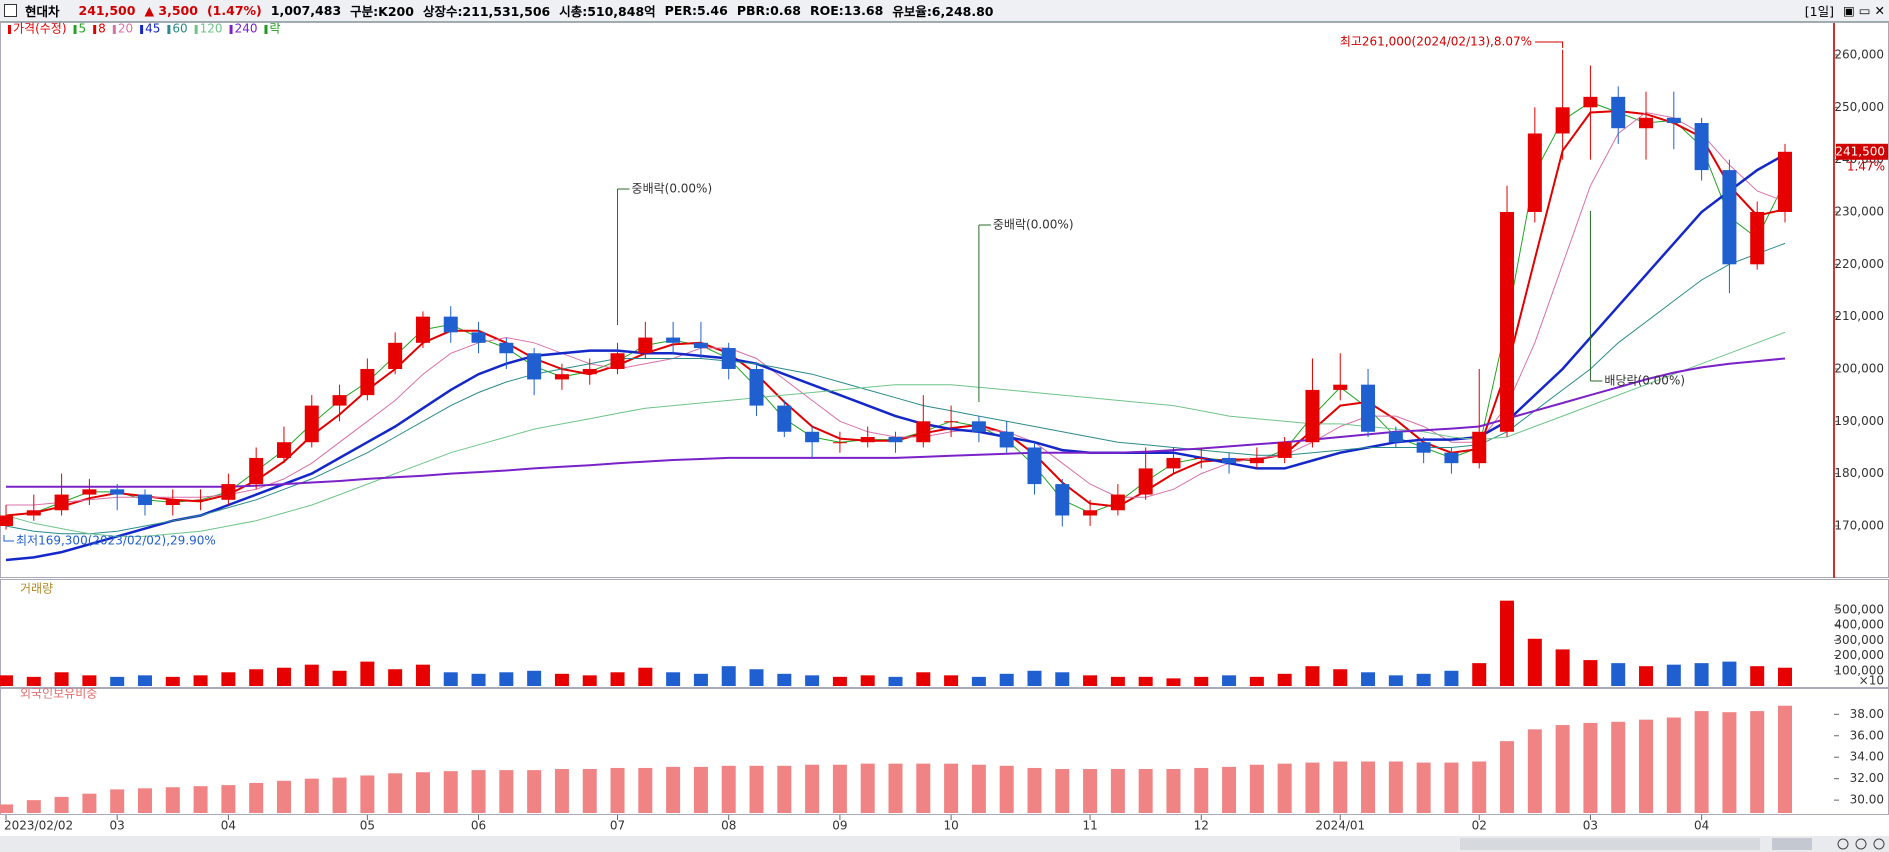  What do you see at coordinates (1644, 381) in the screenshot?
I see `annotation: 배당락(0.00%)` at bounding box center [1644, 381].